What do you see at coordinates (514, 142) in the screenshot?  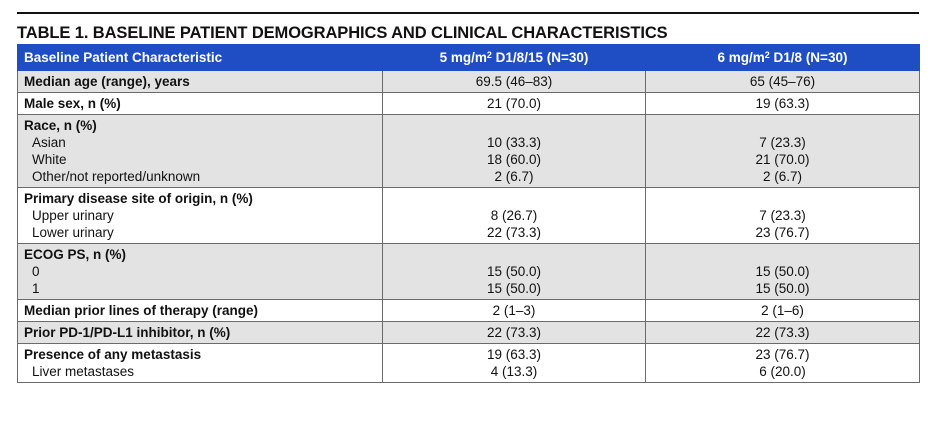 I see `cell-value: 10 (33.3)` at bounding box center [514, 142].